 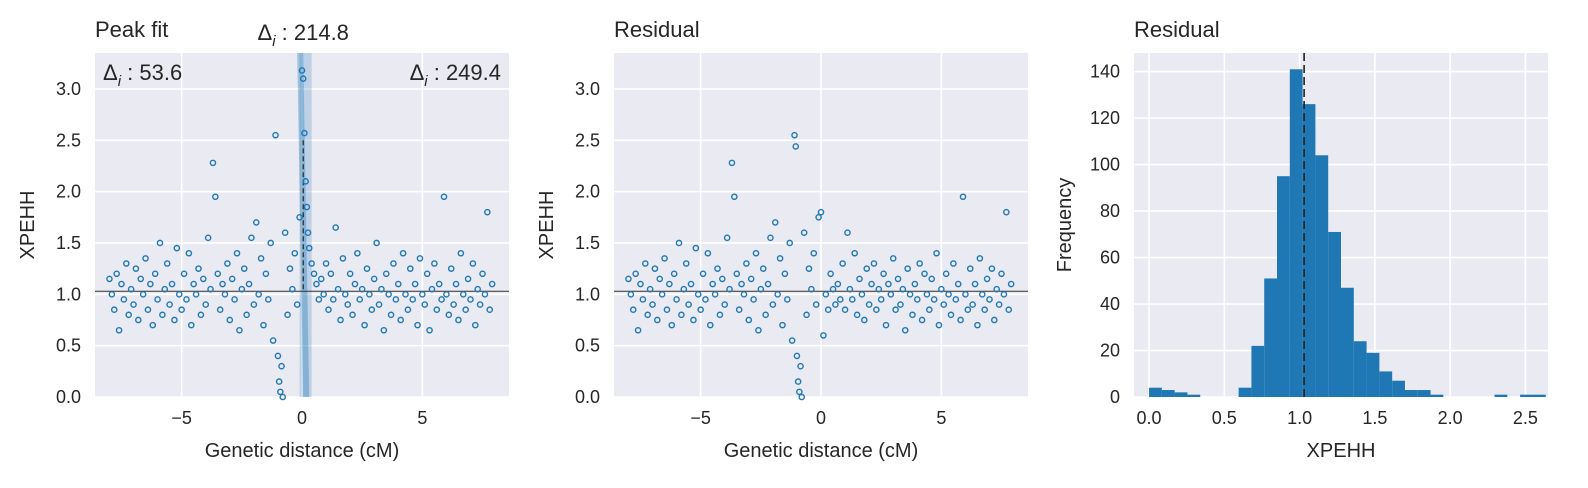 What do you see at coordinates (547, 225) in the screenshot?
I see `y-axis-label: XPEHH` at bounding box center [547, 225].